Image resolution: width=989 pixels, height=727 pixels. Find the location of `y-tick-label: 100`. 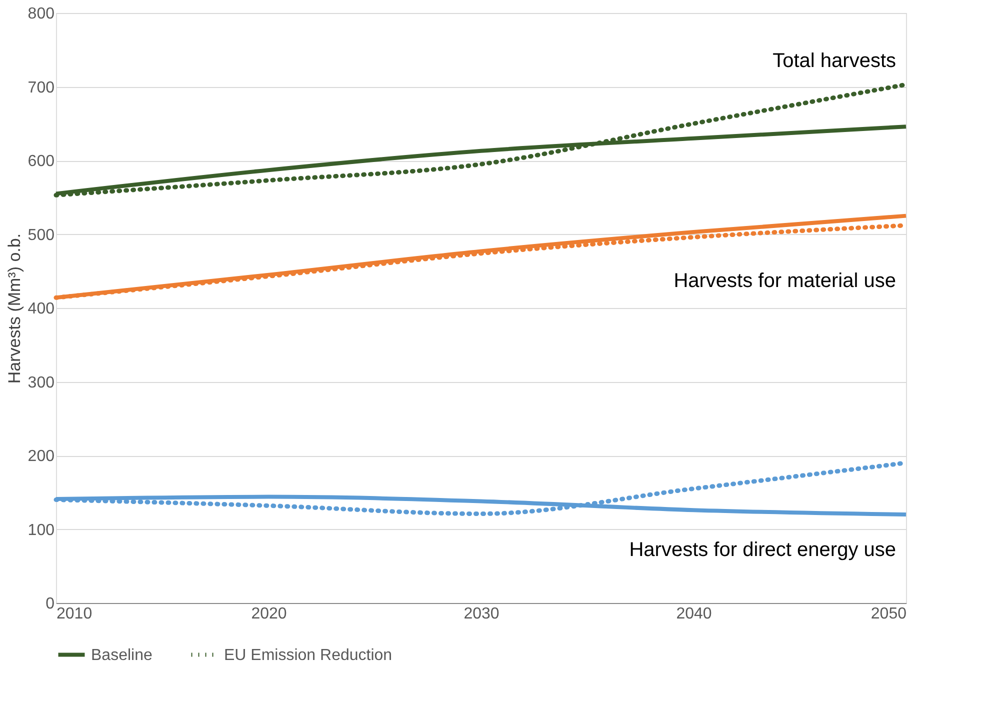

y-tick-label: 100 is located at coordinates (41, 530).